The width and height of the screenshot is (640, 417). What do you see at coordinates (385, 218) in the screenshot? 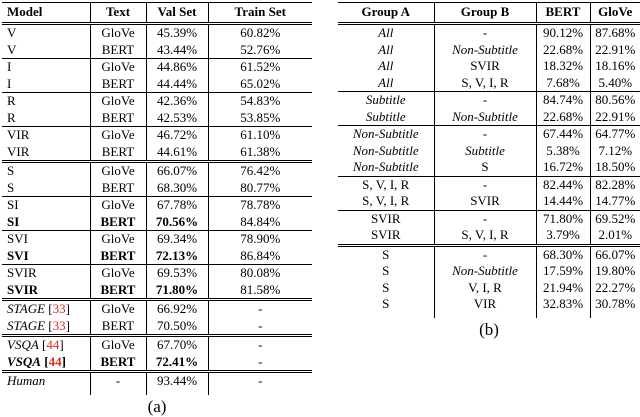
I see `cell-text: SVIR` at bounding box center [385, 218].